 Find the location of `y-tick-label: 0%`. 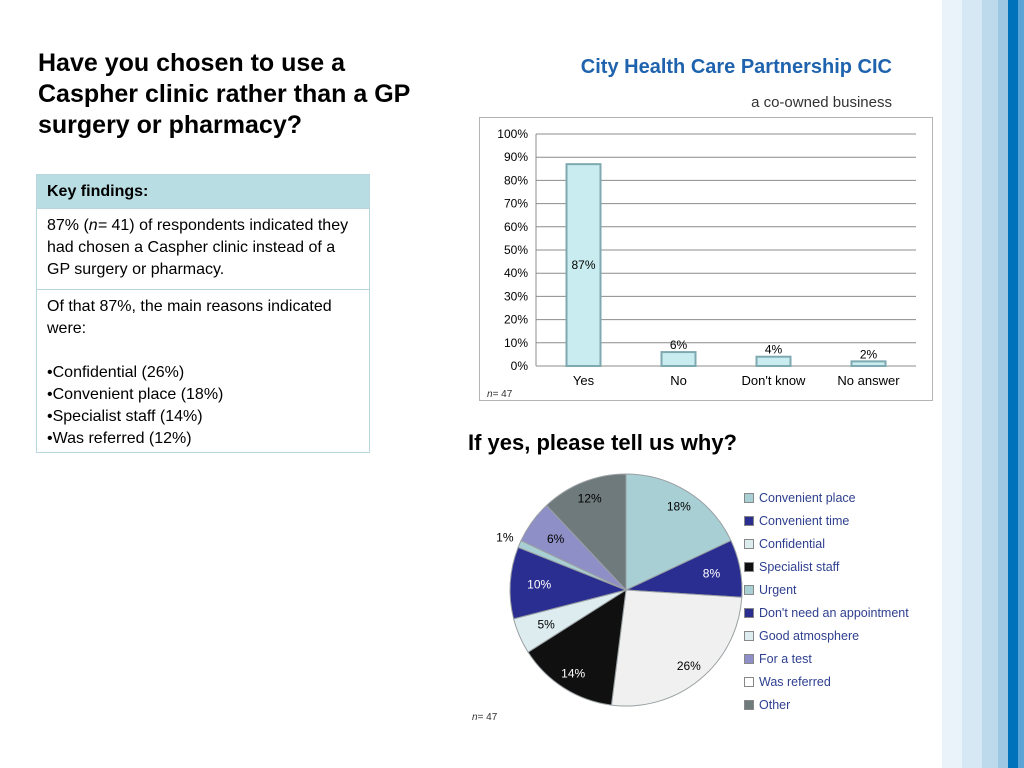

y-tick-label: 0% is located at coordinates (520, 366).